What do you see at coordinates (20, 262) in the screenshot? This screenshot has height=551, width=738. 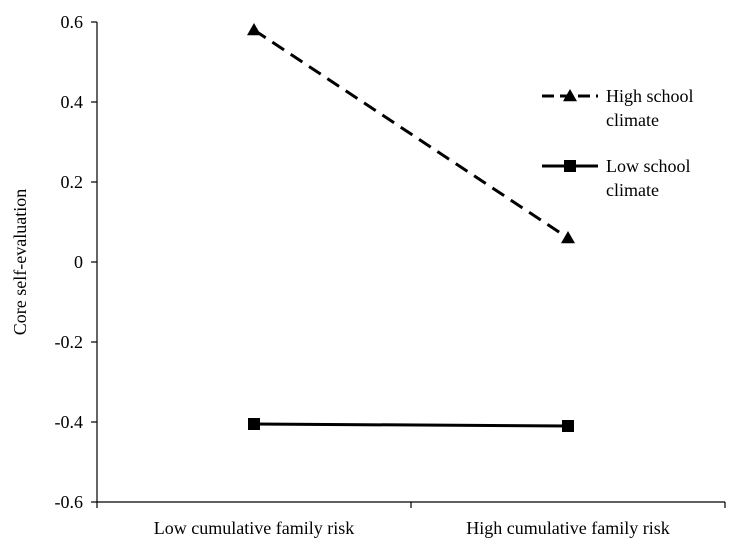 I see `y-axis-title: Core self-evaluation` at bounding box center [20, 262].